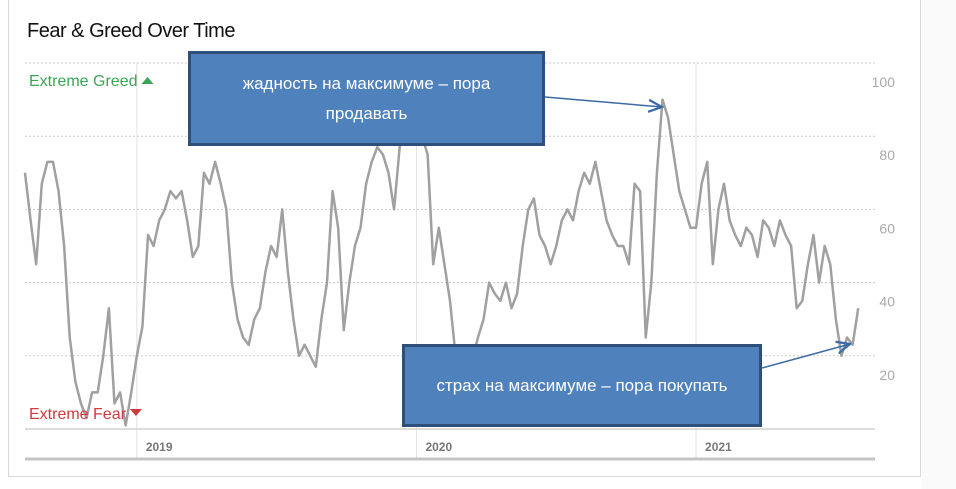 The height and width of the screenshot is (489, 956). I want to click on y-tick-label: 20, so click(887, 375).